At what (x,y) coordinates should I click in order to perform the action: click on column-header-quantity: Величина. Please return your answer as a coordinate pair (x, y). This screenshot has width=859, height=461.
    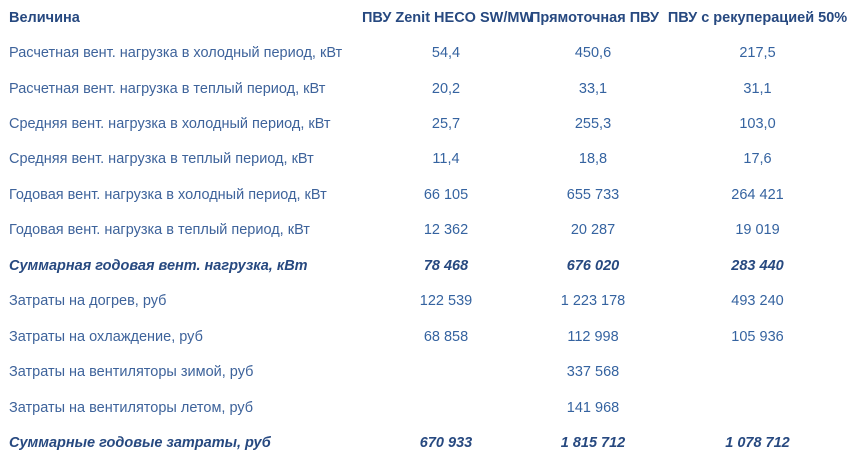
    Looking at the image, I should click on (44, 17).